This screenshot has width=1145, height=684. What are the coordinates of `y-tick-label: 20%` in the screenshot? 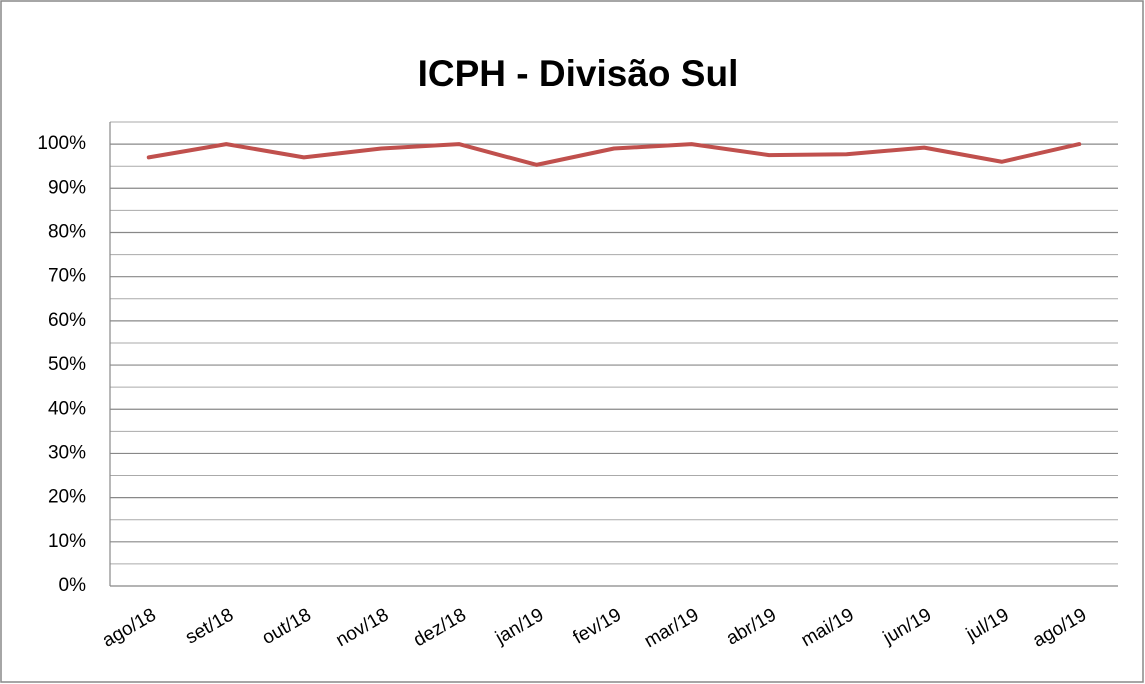 It's located at (67, 497).